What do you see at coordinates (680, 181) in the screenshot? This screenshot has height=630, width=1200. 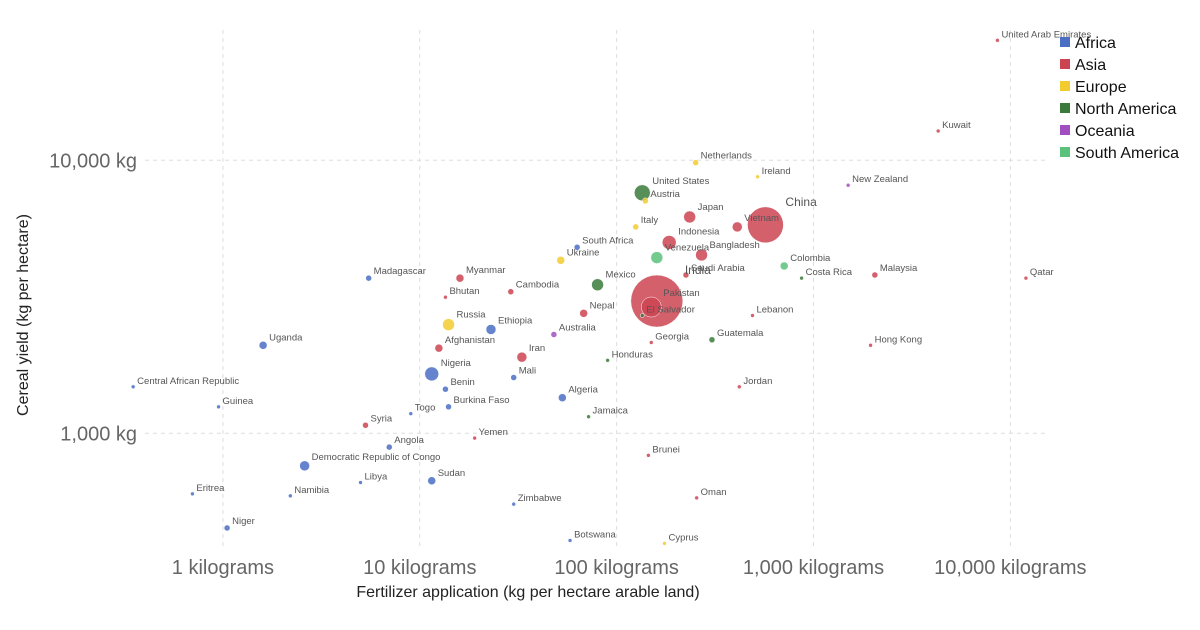 I see `point-label: United States` at bounding box center [680, 181].